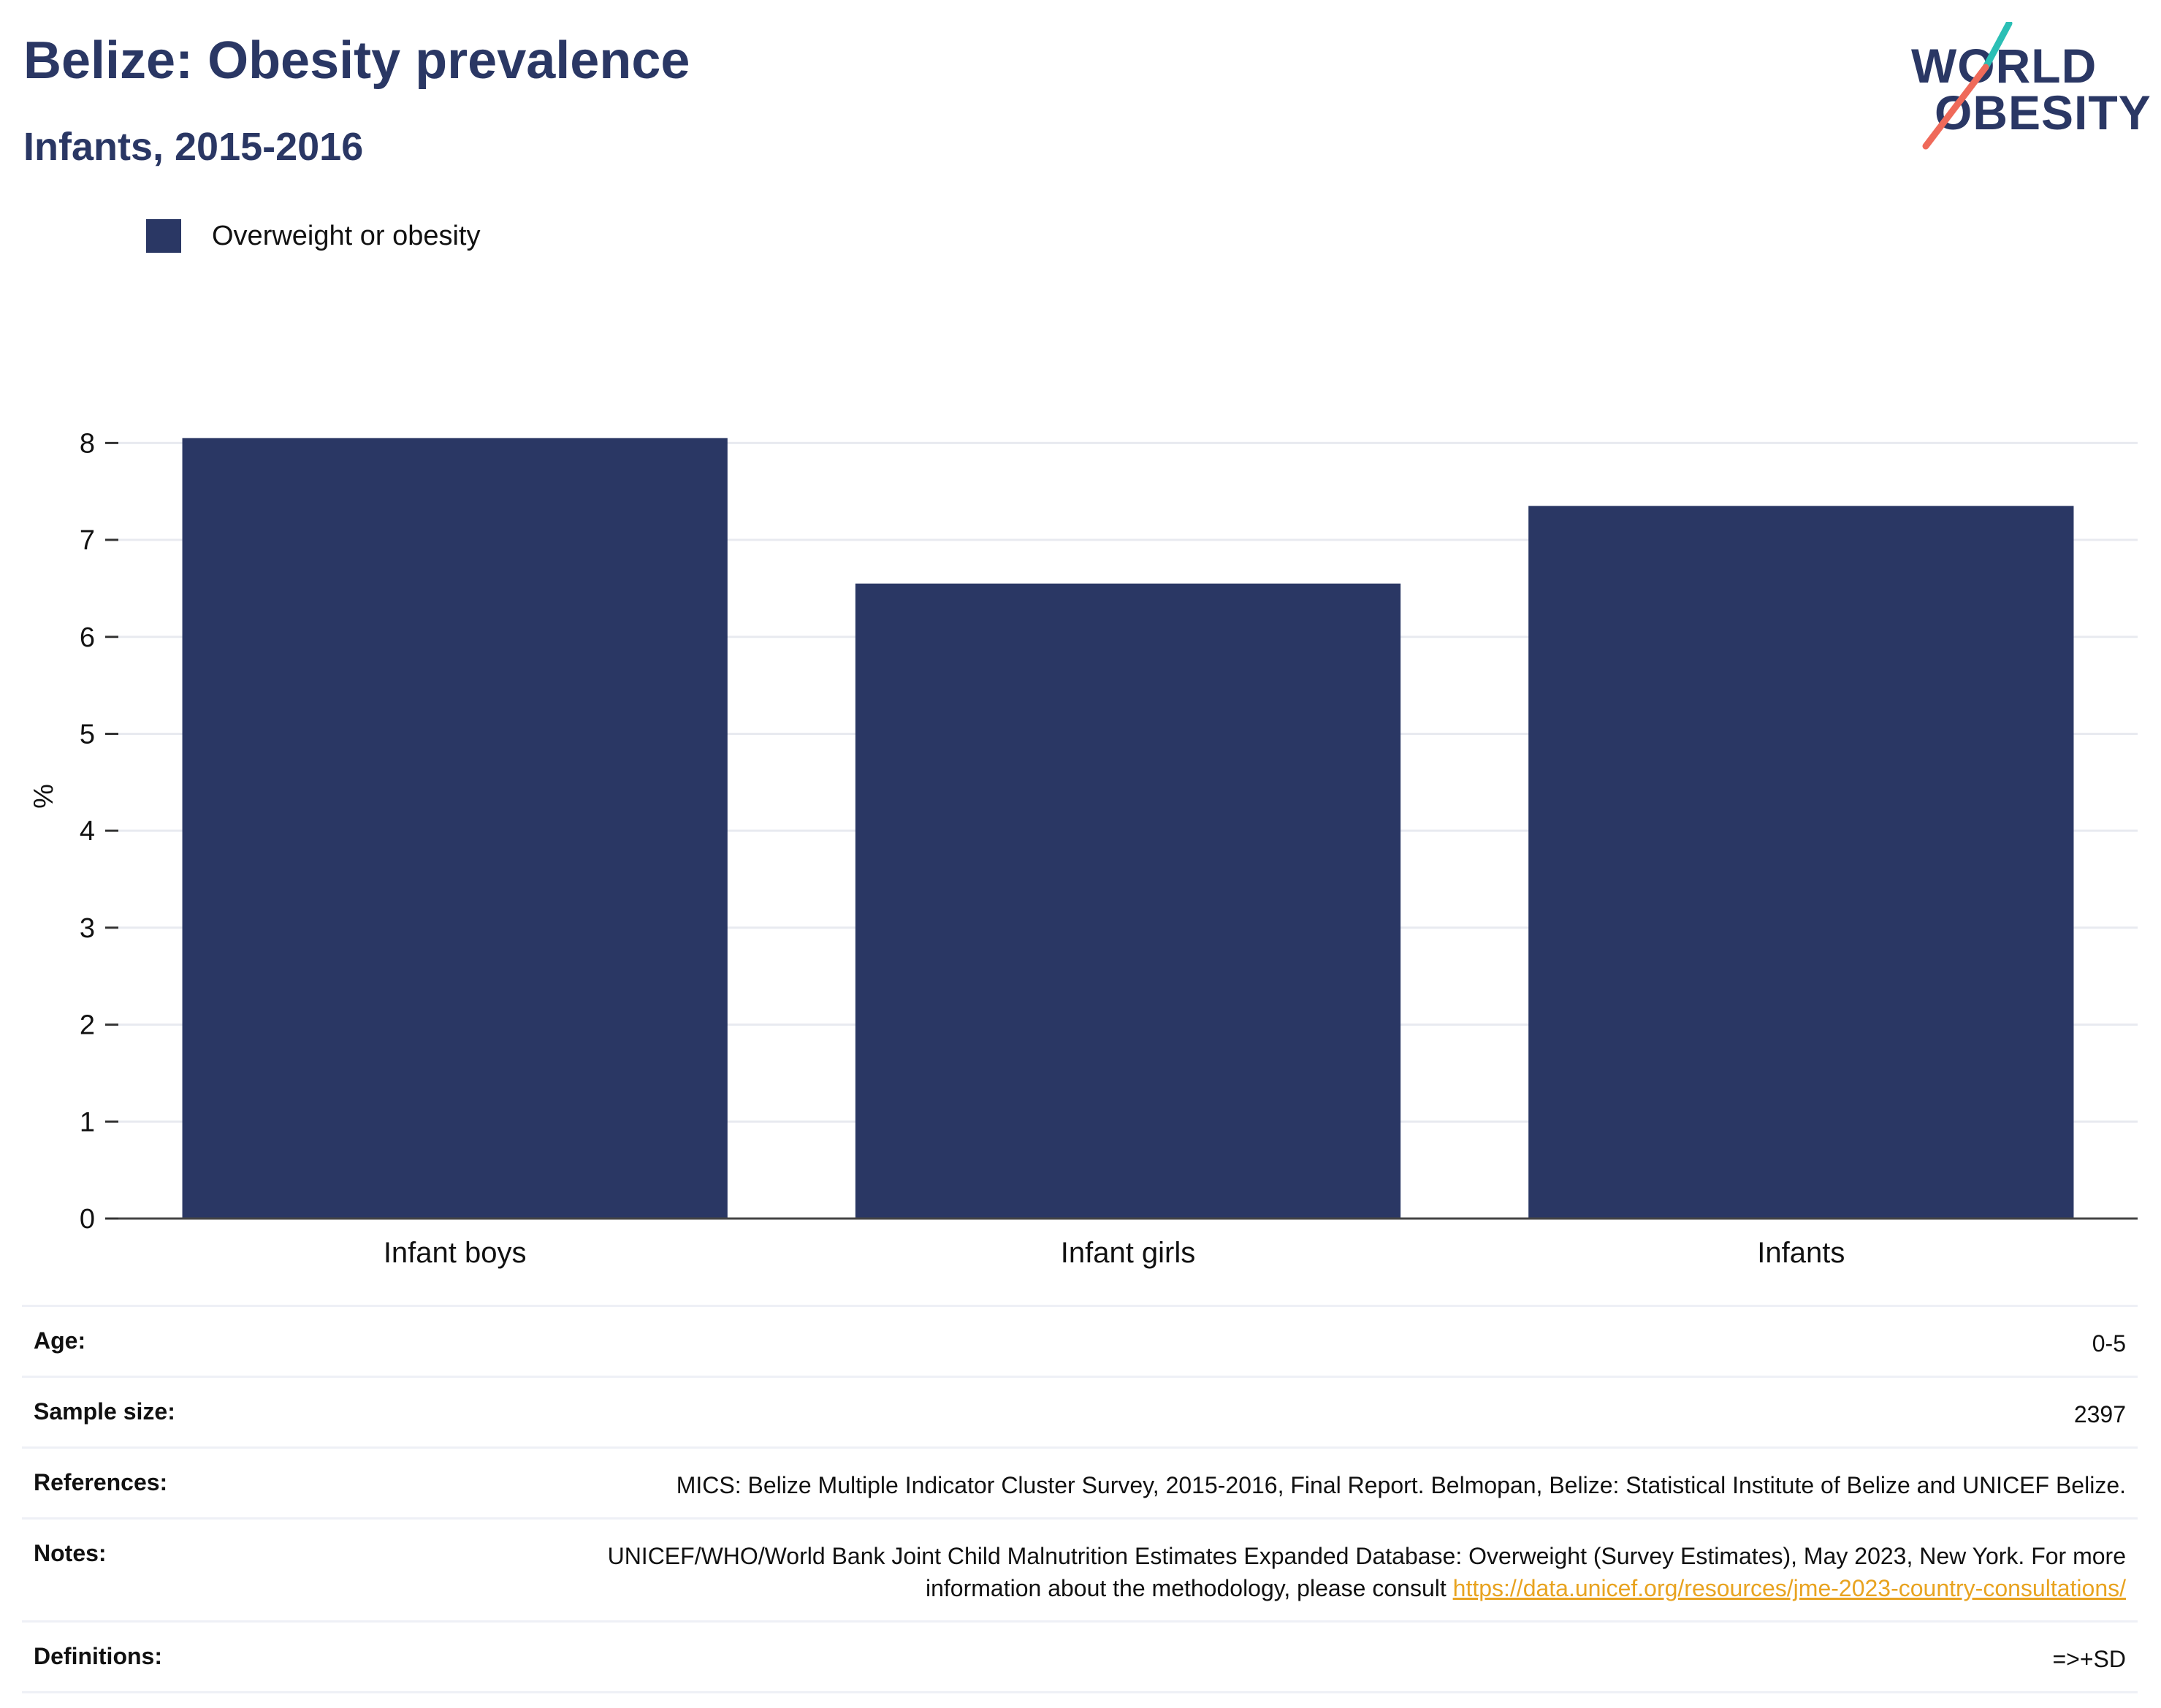  I want to click on info-row-definitions: Definitions: =>+SD, so click(1080, 1656).